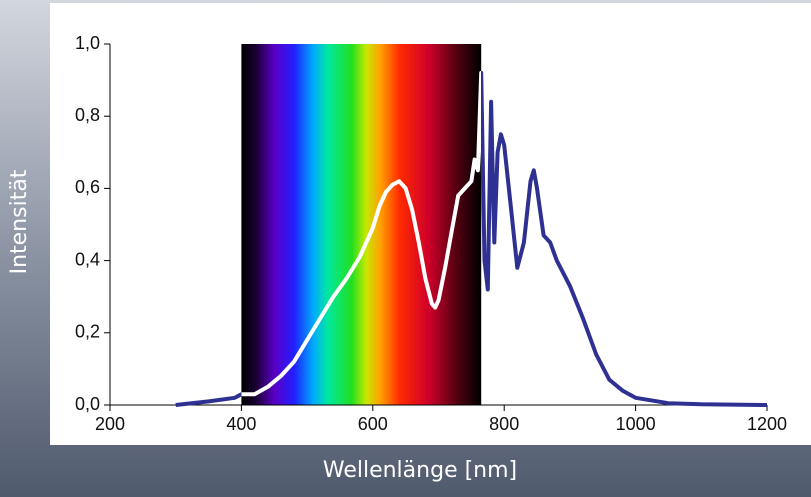  What do you see at coordinates (420, 470) in the screenshot?
I see `x-axis-title: Wellenlänge [nm]` at bounding box center [420, 470].